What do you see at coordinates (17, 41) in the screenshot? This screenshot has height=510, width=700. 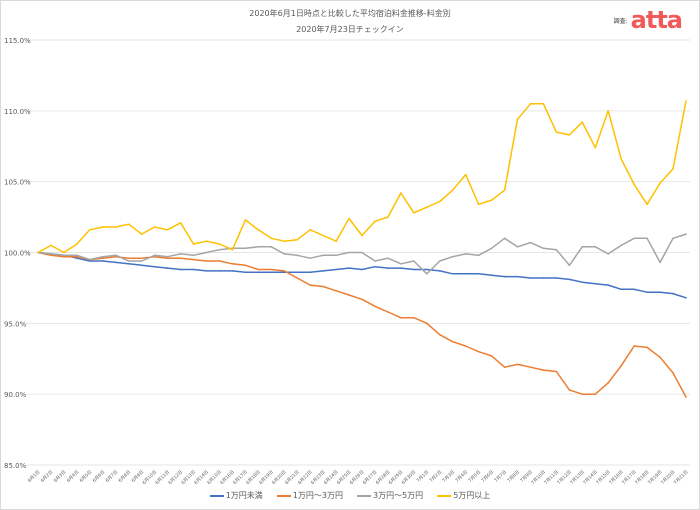 I see `y-tick-label: 115.0%` at bounding box center [17, 41].